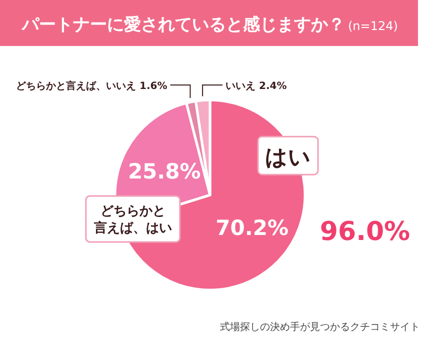  Describe the element at coordinates (92, 86) in the screenshot. I see `slice-label: どちらかと言えば、いいえ 1.6%` at that location.